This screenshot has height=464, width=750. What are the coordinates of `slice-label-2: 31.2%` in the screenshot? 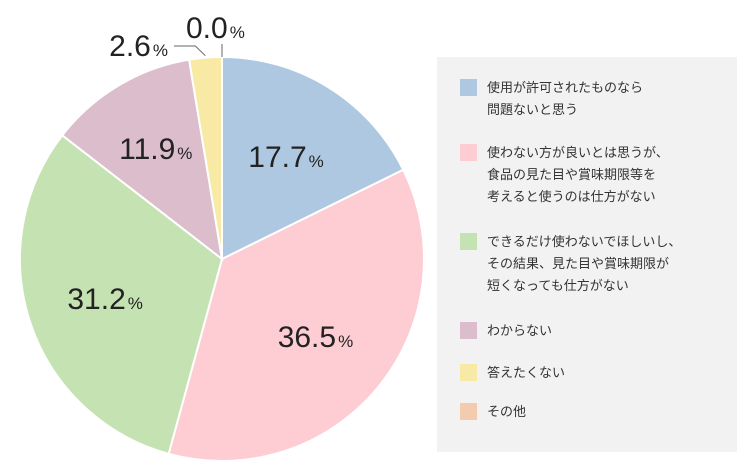 It's located at (105, 299).